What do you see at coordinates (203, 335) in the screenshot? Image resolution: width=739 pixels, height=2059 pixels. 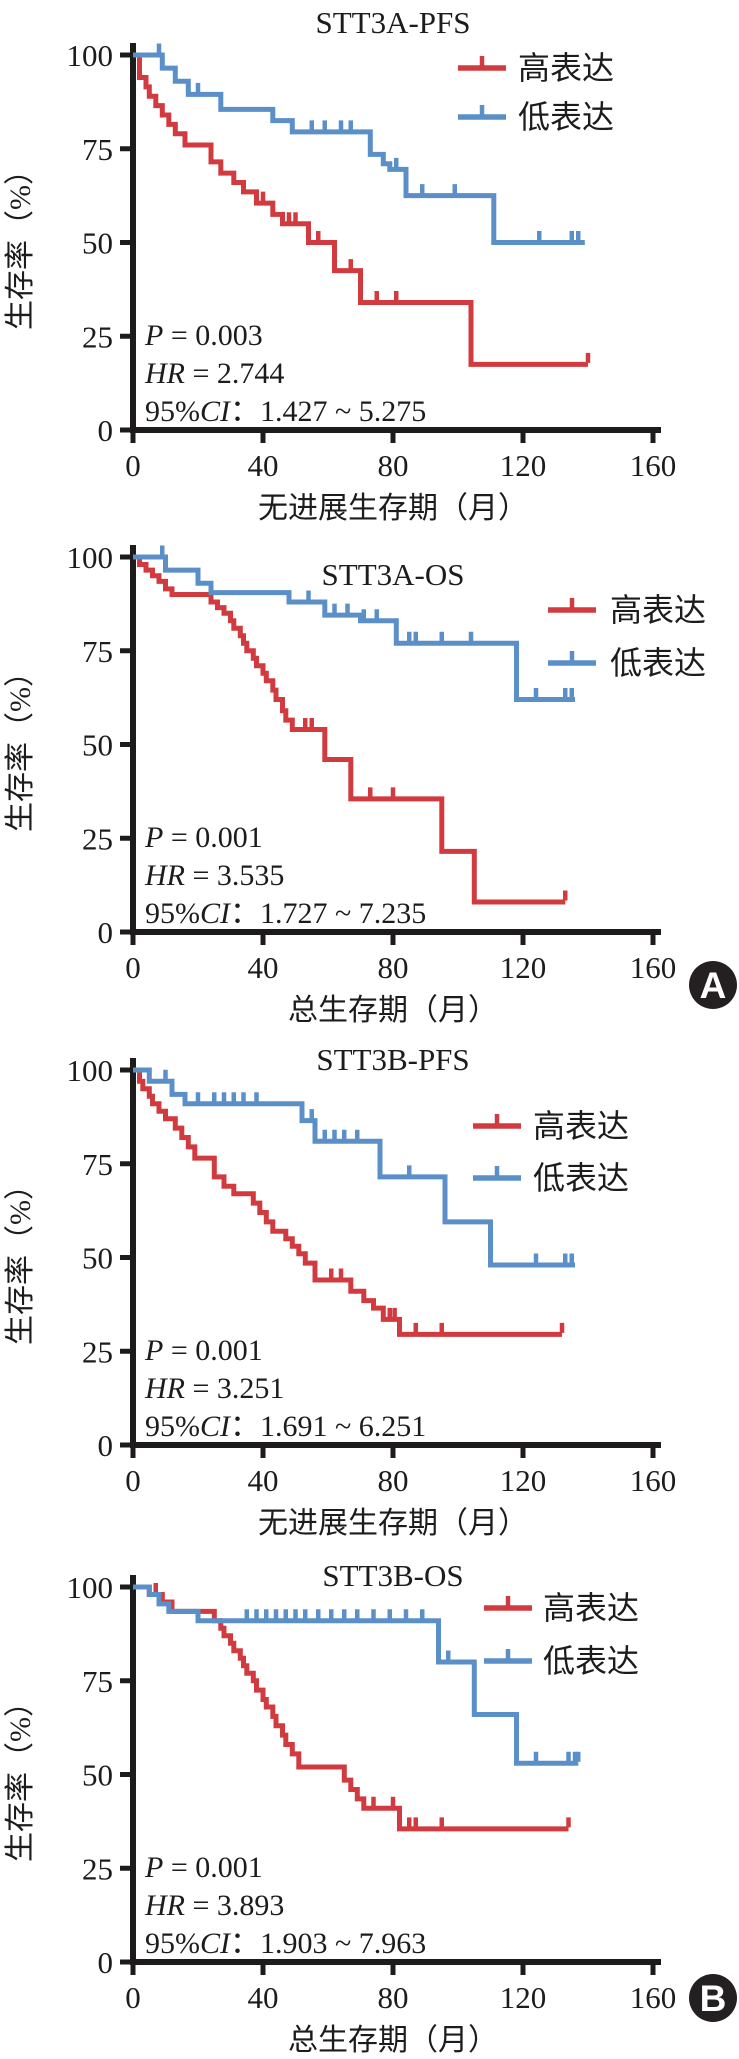 I see `annotation-p-value: P = 0.003` at bounding box center [203, 335].